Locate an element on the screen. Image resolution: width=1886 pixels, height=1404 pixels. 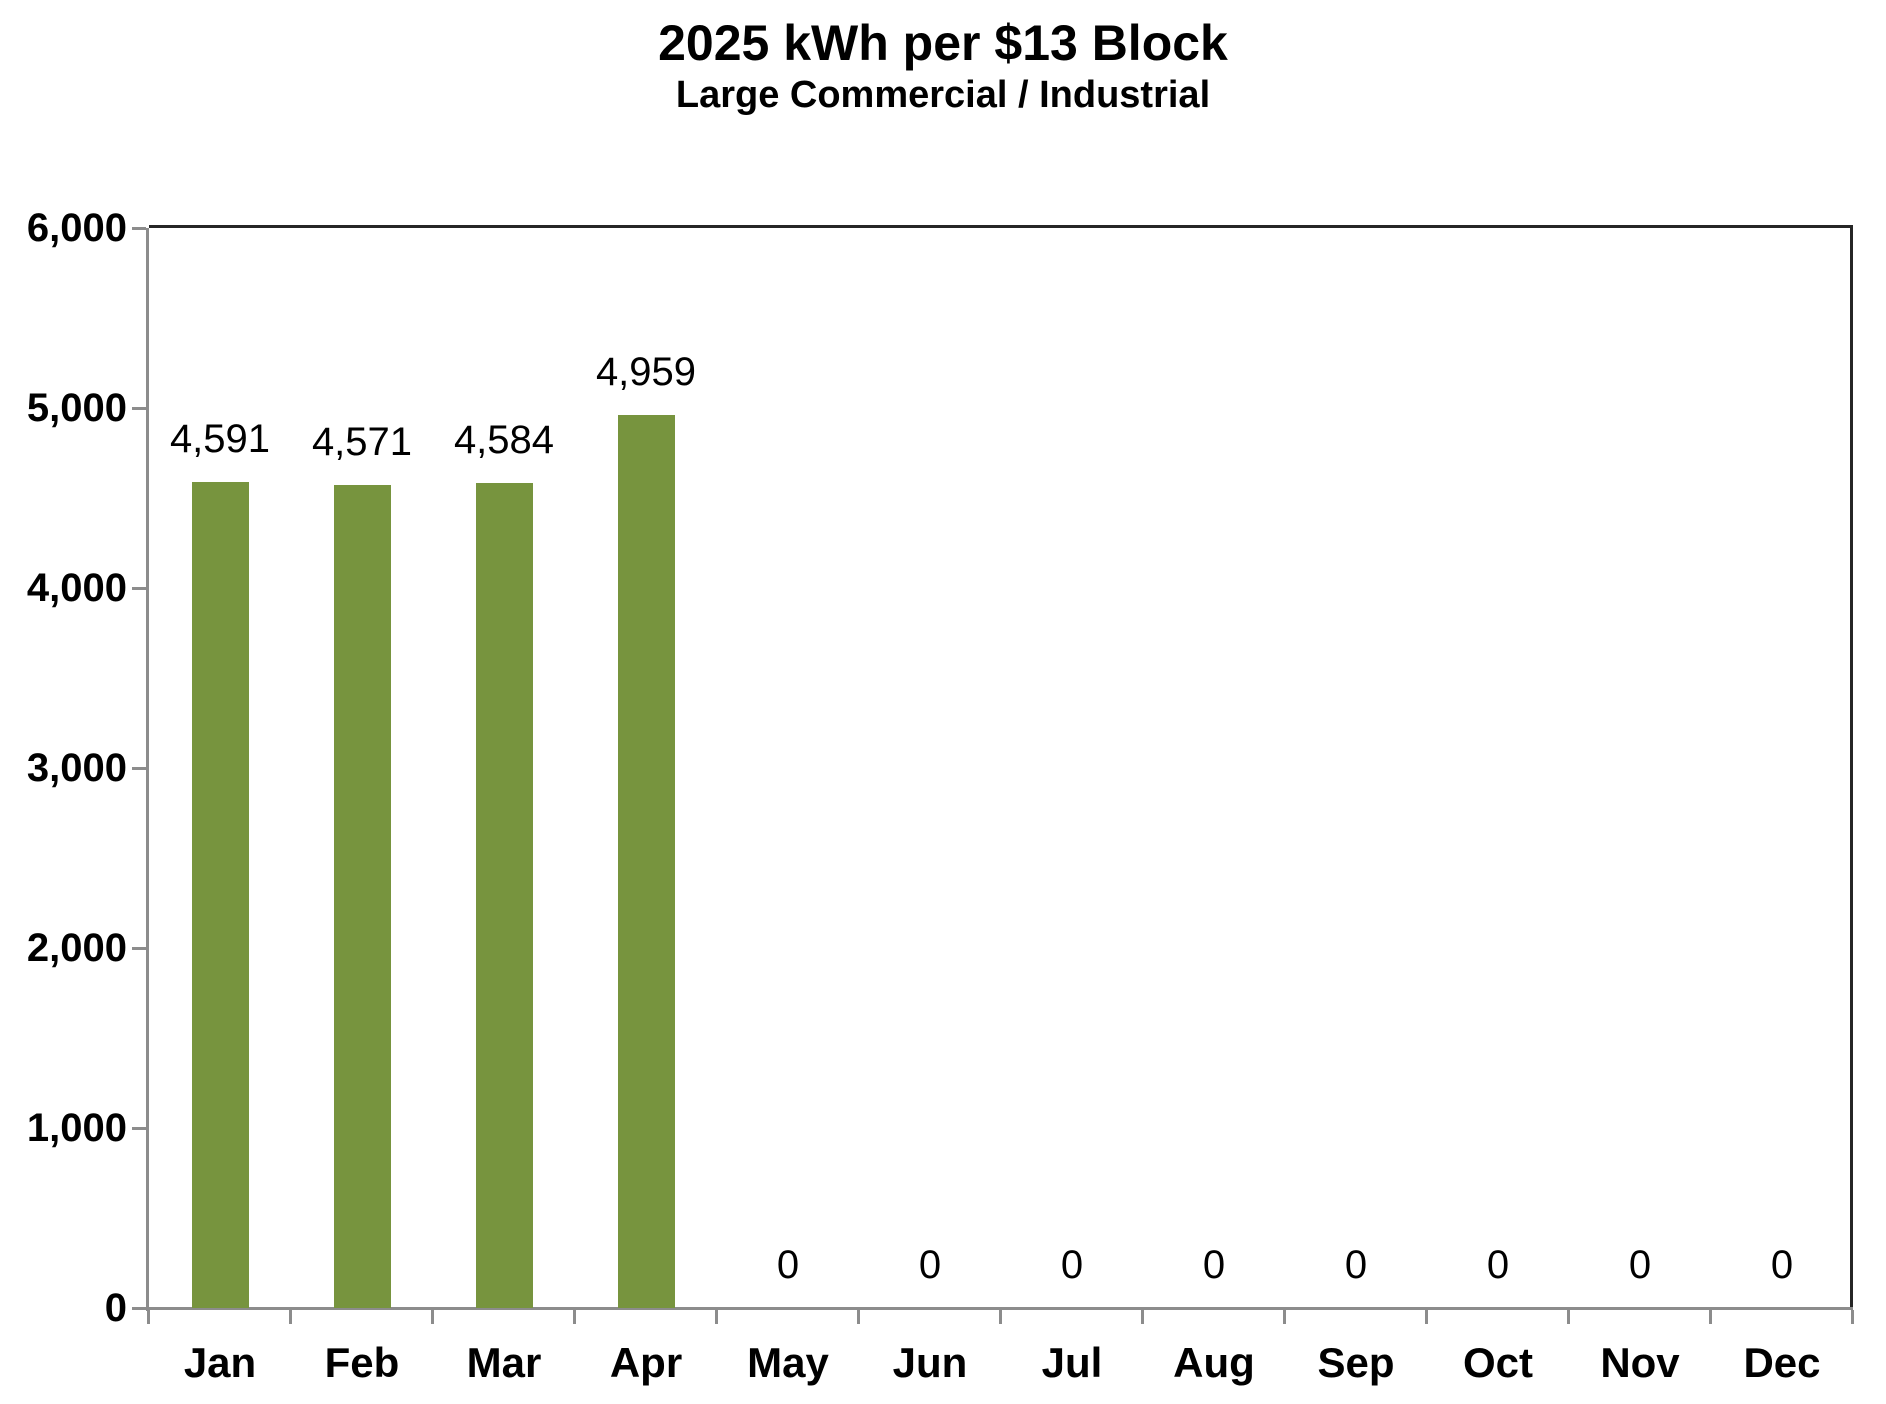
y-tick-label: 3,000 is located at coordinates (76, 768).